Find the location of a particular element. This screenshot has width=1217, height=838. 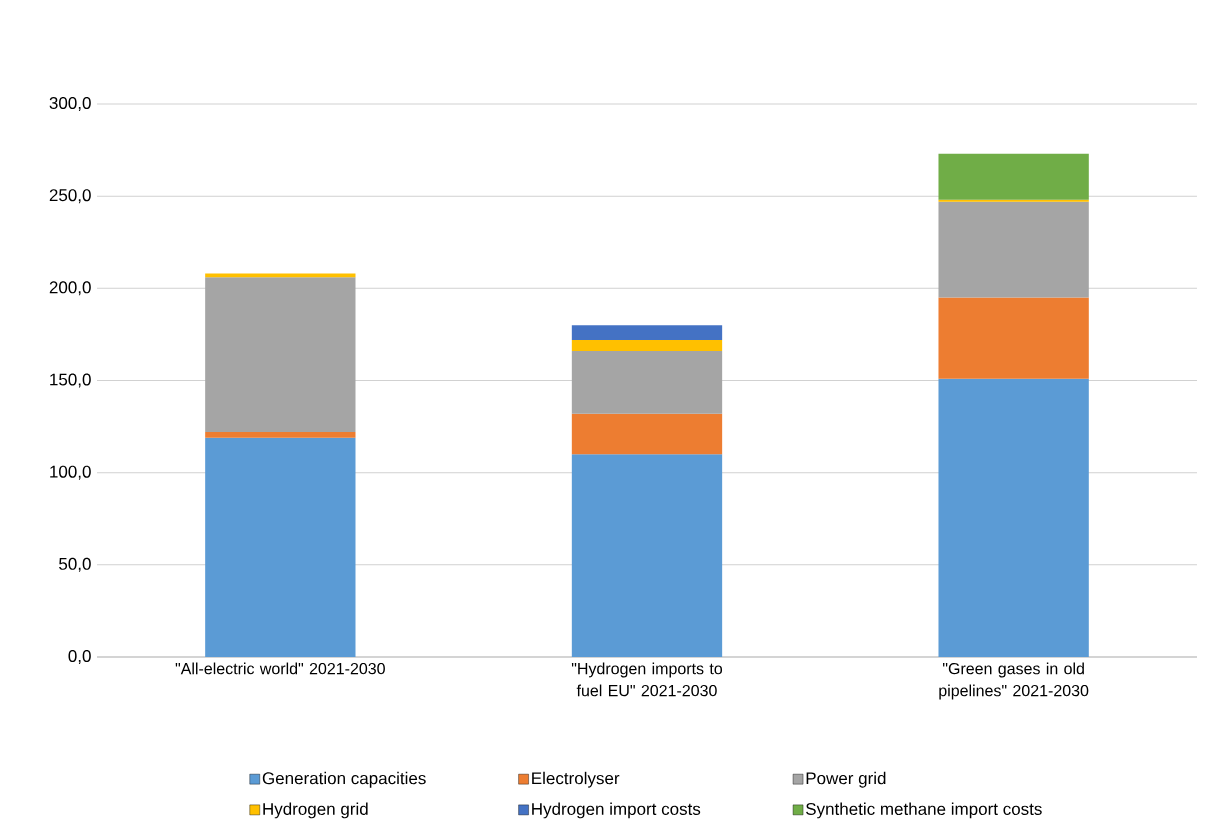

legend-label: Synthetic methane import costs is located at coordinates (924, 810).